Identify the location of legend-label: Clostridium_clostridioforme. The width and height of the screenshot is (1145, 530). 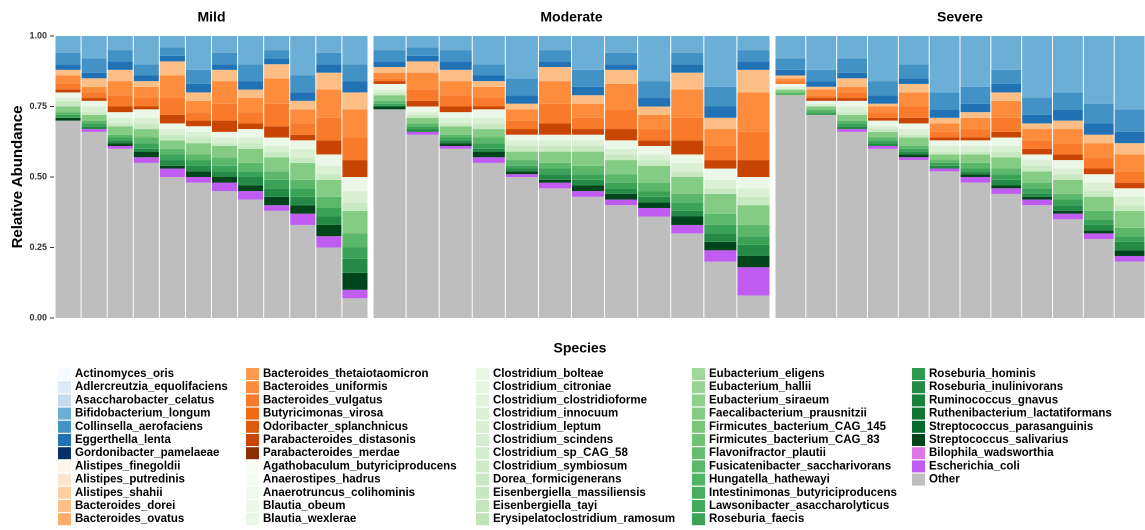
(570, 400).